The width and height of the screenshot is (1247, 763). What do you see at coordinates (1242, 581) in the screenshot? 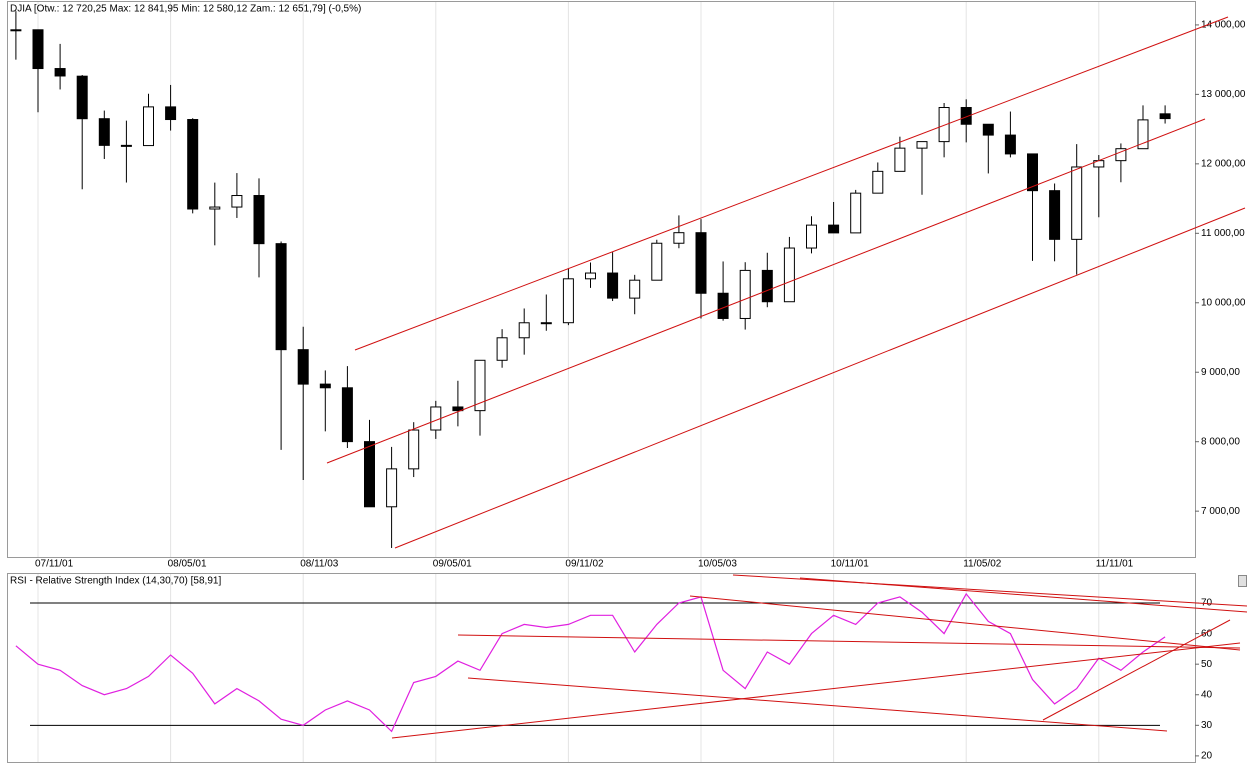
I see `scroll-button` at bounding box center [1242, 581].